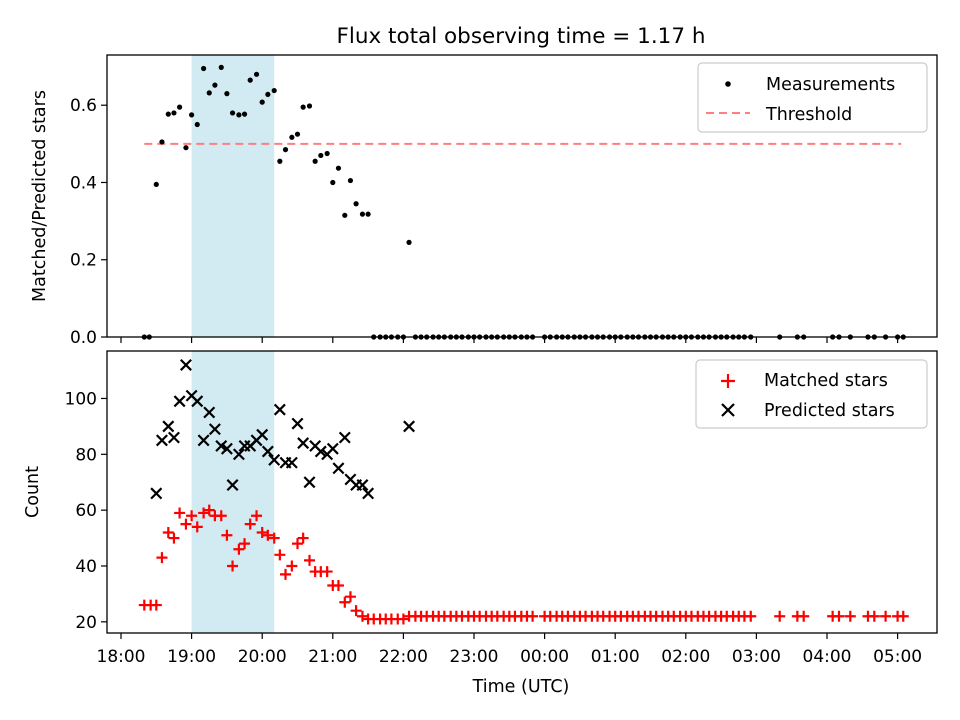 This screenshot has width=960, height=720. What do you see at coordinates (83, 261) in the screenshot?
I see `top-y-tick-label: 0.2` at bounding box center [83, 261].